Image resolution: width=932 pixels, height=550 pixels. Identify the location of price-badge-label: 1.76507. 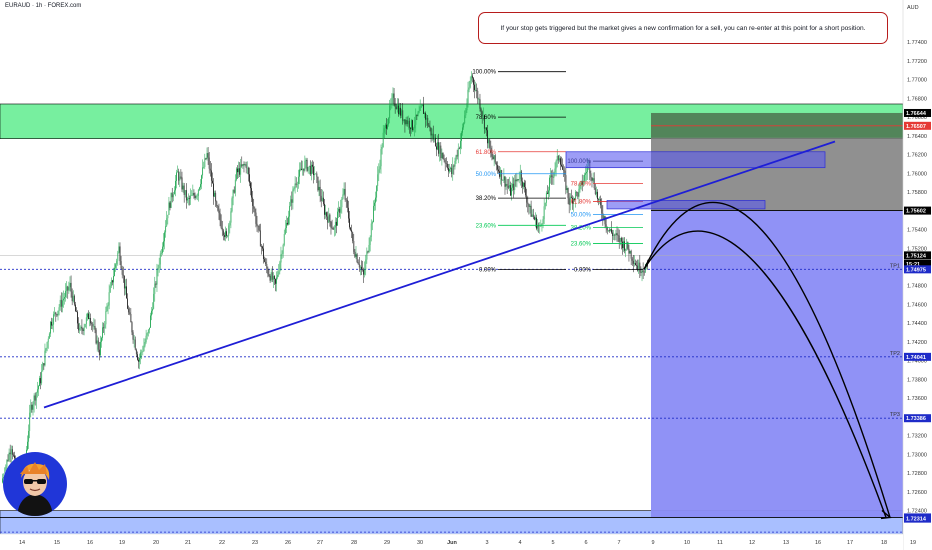
(916, 127).